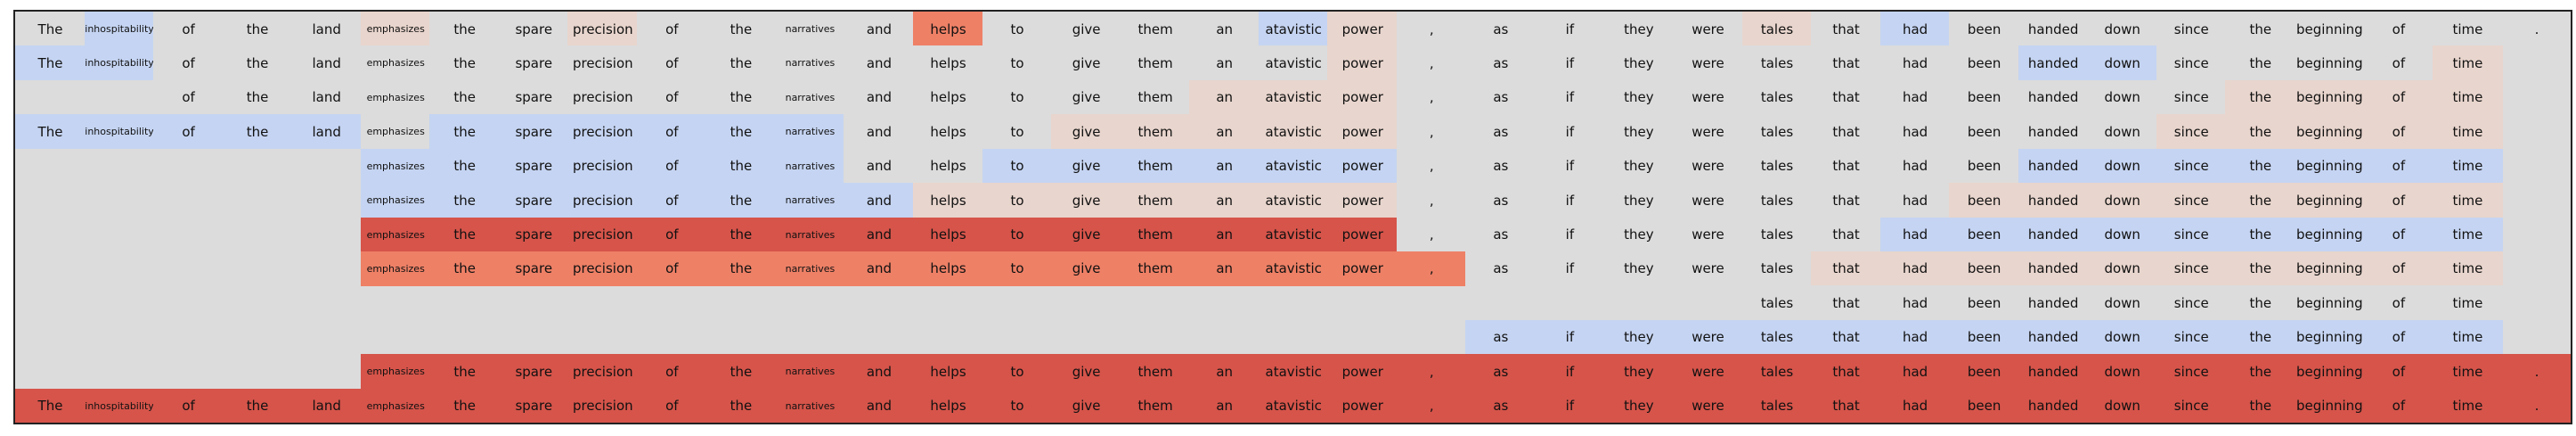 The height and width of the screenshot is (436, 2576). What do you see at coordinates (1915, 406) in the screenshot?
I see `heatmap-cell: had` at bounding box center [1915, 406].